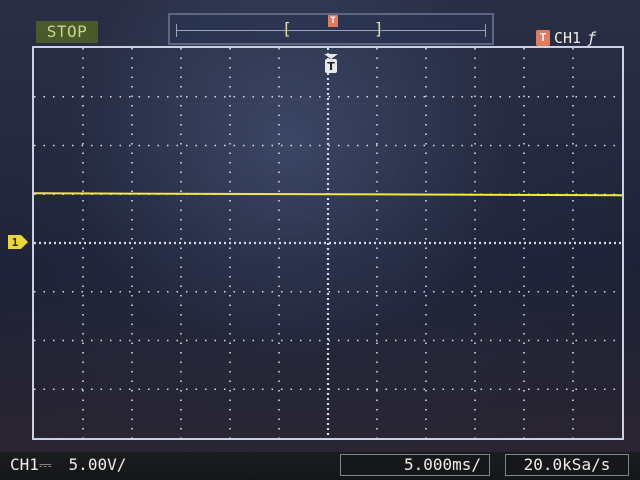  What do you see at coordinates (176, 30) in the screenshot?
I see `memory-track-start` at bounding box center [176, 30].